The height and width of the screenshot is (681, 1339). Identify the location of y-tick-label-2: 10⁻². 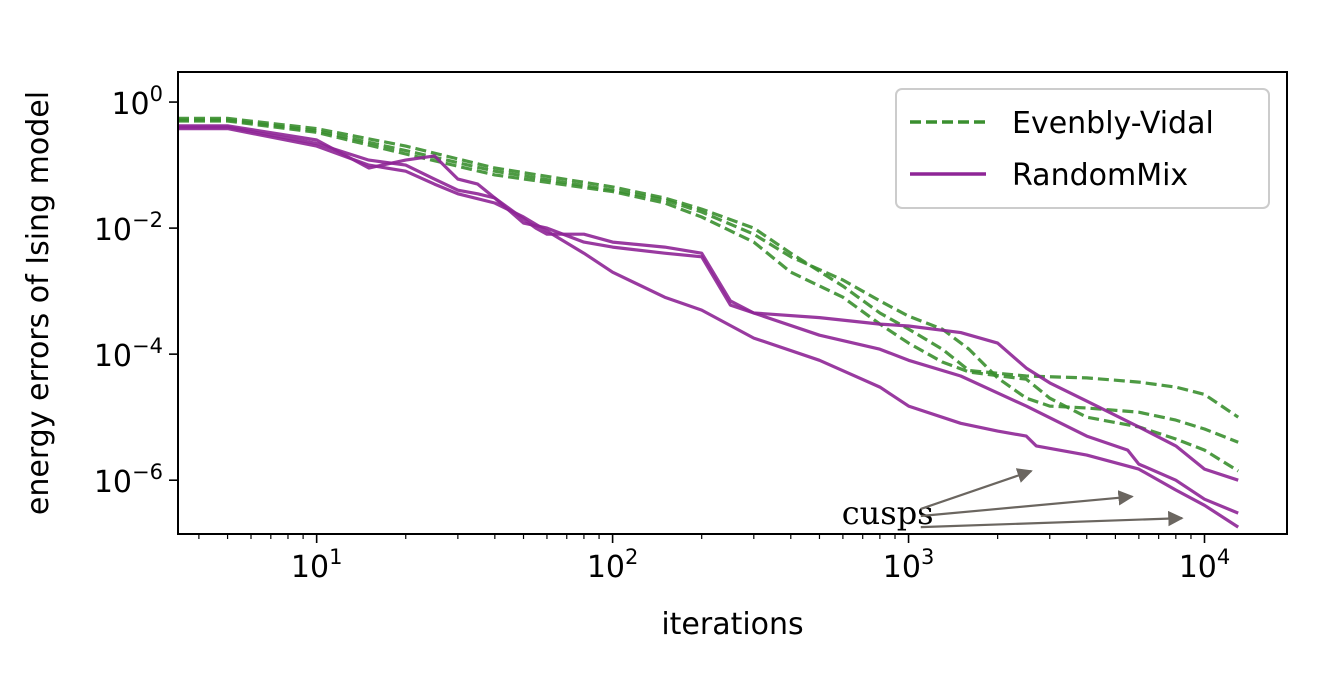
(128, 228).